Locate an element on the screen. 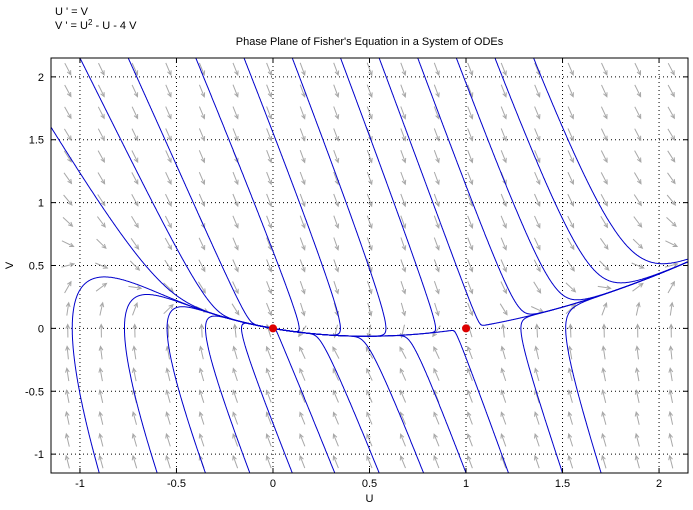 The height and width of the screenshot is (510, 693). y-tick-label: 0 is located at coordinates (41, 329).